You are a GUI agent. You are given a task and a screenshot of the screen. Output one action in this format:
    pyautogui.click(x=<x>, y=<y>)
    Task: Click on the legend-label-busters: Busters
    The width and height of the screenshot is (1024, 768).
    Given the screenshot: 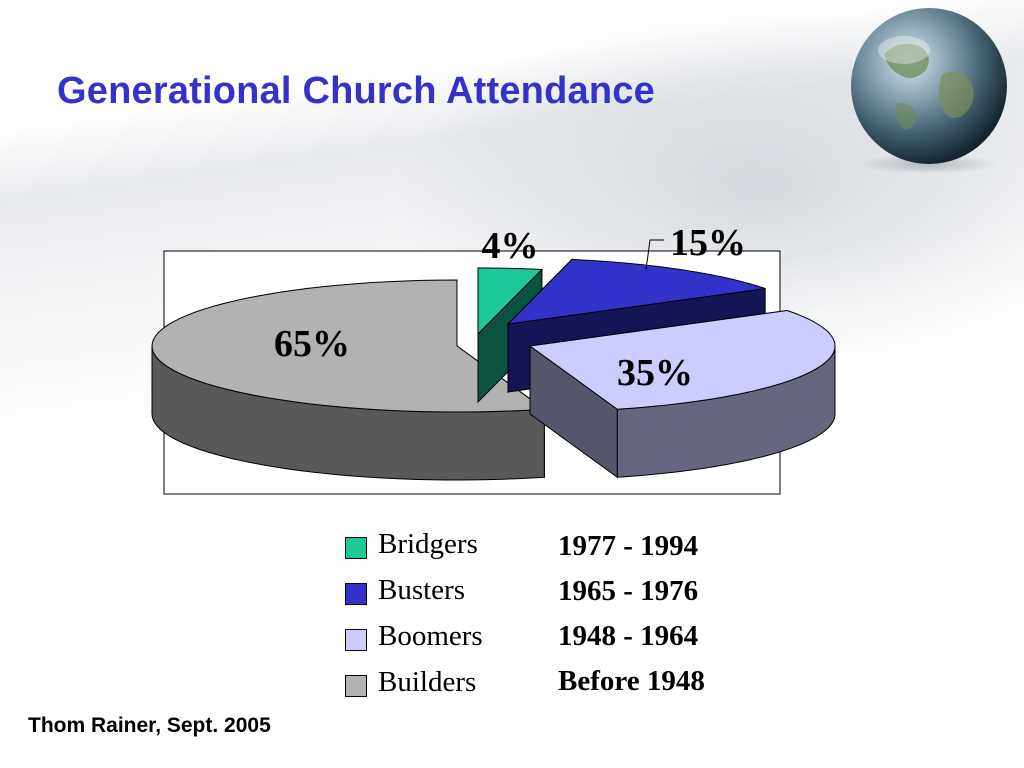 What is the action you would take?
    pyautogui.click(x=421, y=590)
    